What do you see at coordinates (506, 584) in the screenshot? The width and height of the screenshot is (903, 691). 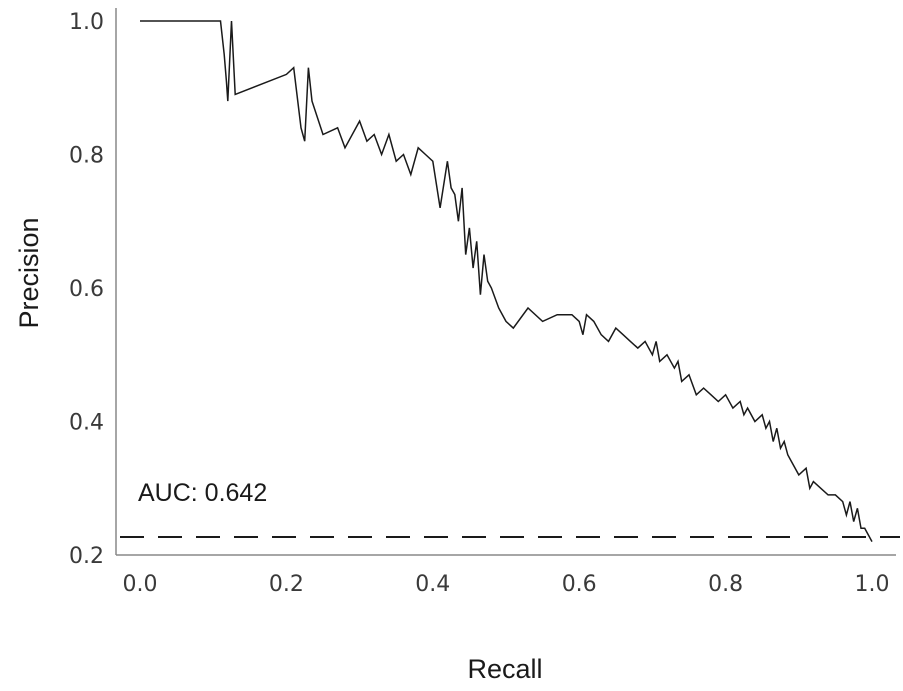 I see `x-tick-labels: 0.0 0.2 0.4 0.6 0.8 1.0` at bounding box center [506, 584].